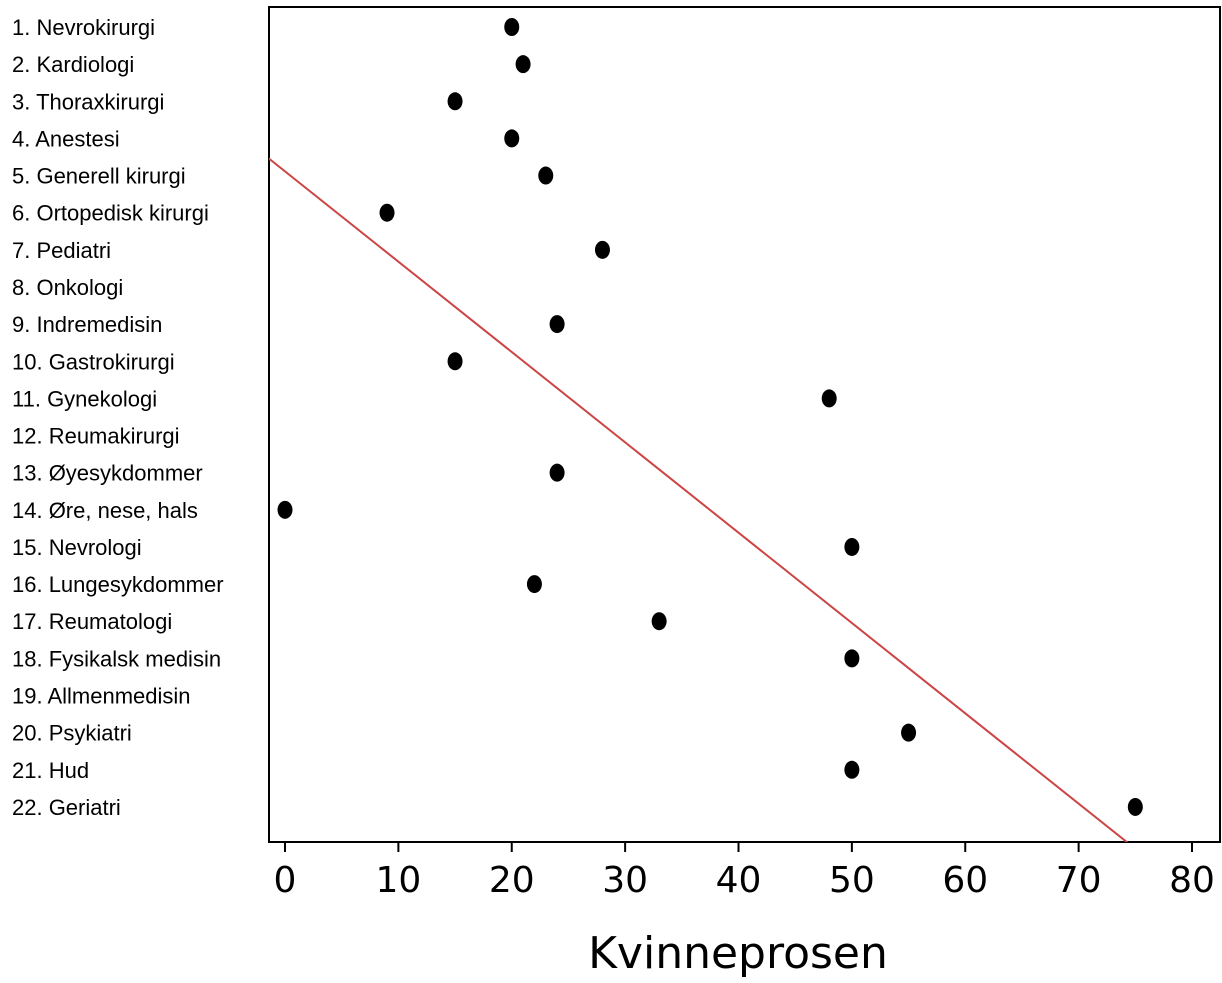 This screenshot has height=983, width=1222. I want to click on category-label: 19. Allmenmedisin, so click(101, 696).